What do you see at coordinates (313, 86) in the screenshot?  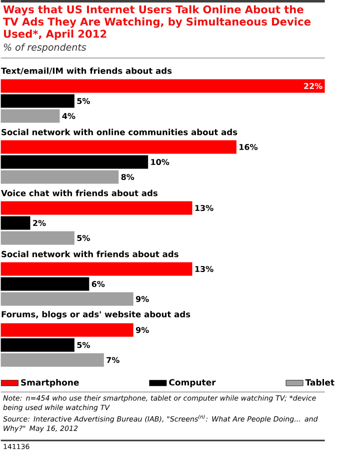 I see `data-label: 22%` at bounding box center [313, 86].